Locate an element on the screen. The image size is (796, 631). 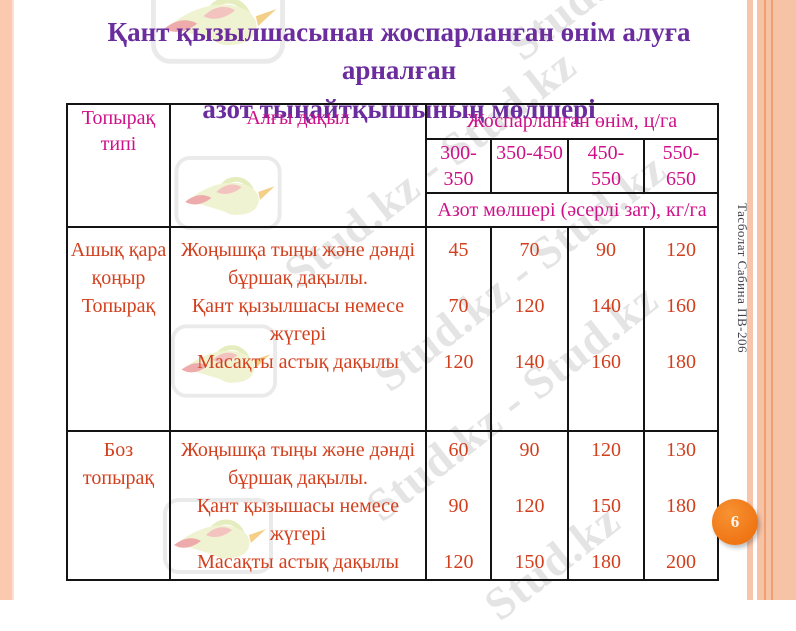
values-cell: 90 140 160 is located at coordinates (606, 329).